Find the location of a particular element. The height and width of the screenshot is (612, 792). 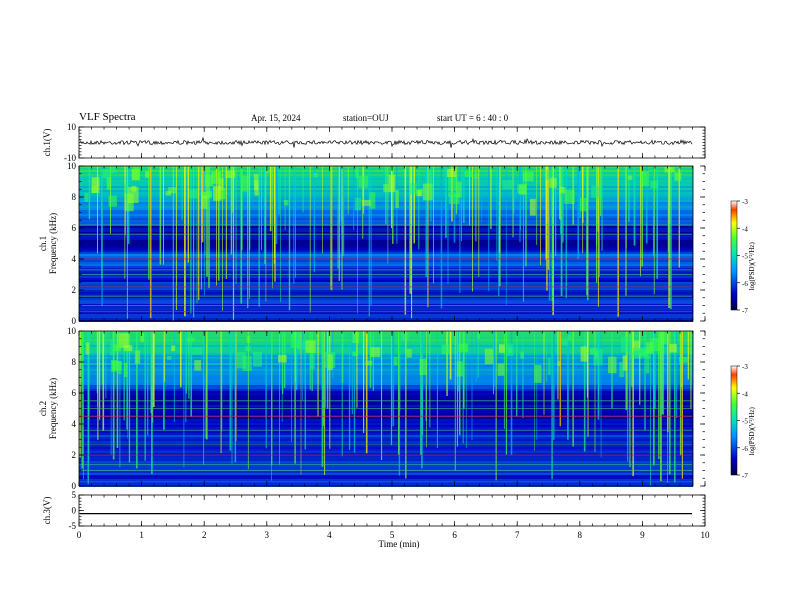

x-tick-label: 9 is located at coordinates (642, 535).